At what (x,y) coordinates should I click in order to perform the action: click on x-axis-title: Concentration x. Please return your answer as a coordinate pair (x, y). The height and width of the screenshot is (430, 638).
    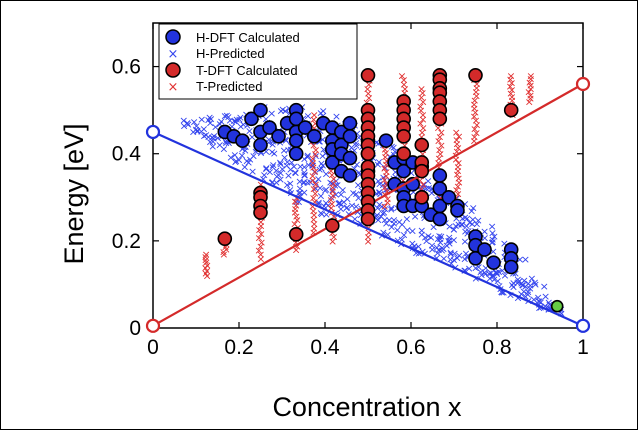
    Looking at the image, I should click on (367, 407).